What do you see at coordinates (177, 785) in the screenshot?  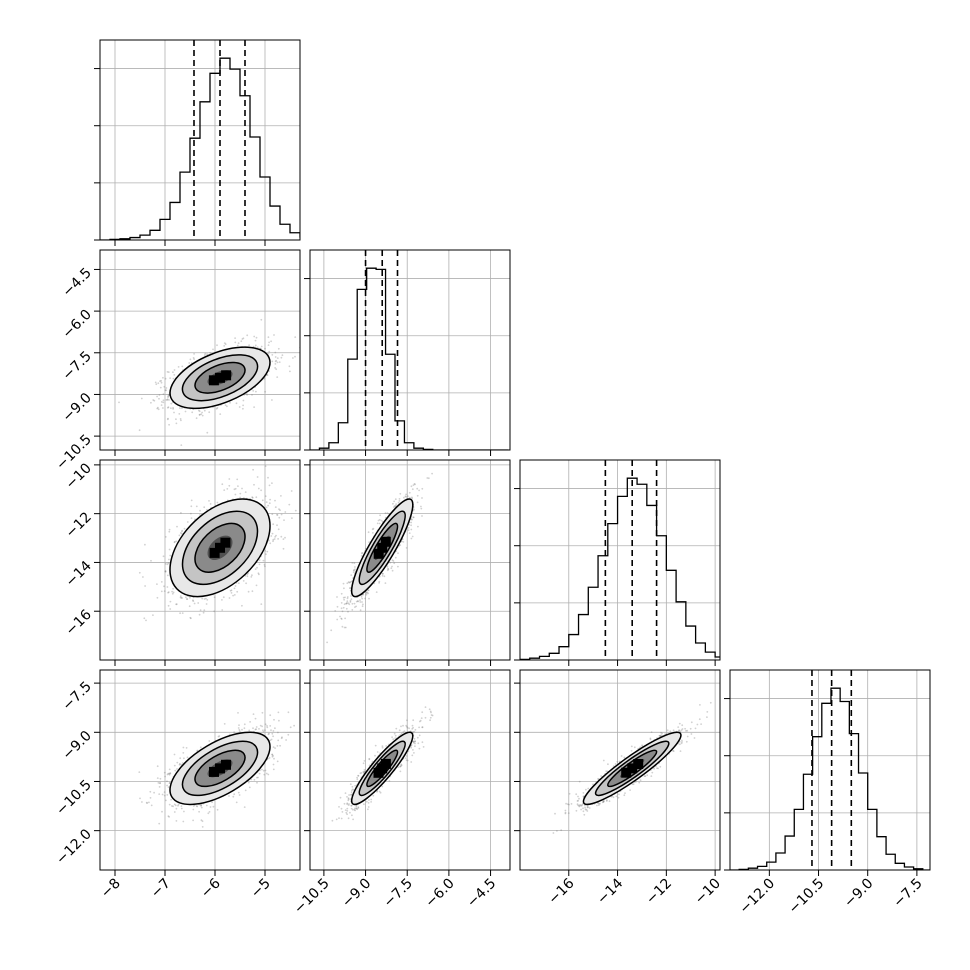 I see `scatter-panel-3-0: −8 −7 −6 −5−12.0−10.5−9.0−7.5` at bounding box center [177, 785].